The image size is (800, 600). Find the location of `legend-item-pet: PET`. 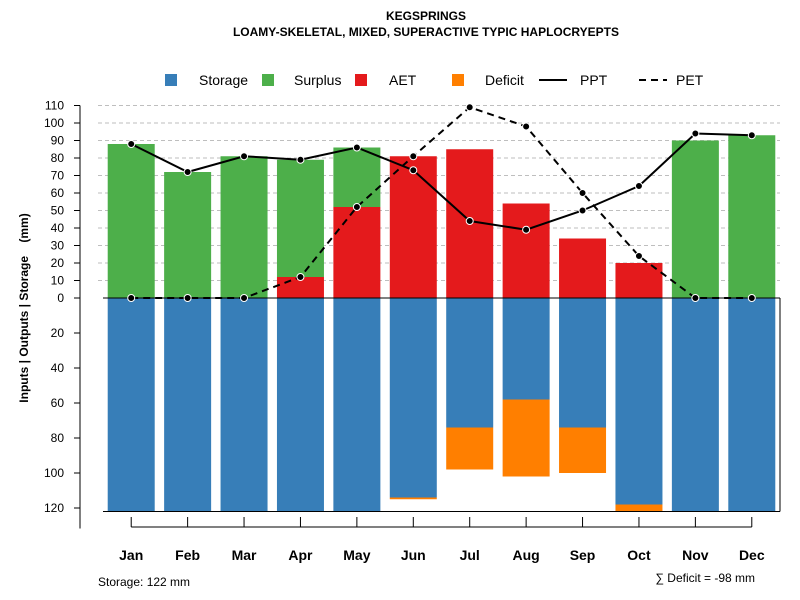

legend-item-pet: PET is located at coordinates (671, 80).